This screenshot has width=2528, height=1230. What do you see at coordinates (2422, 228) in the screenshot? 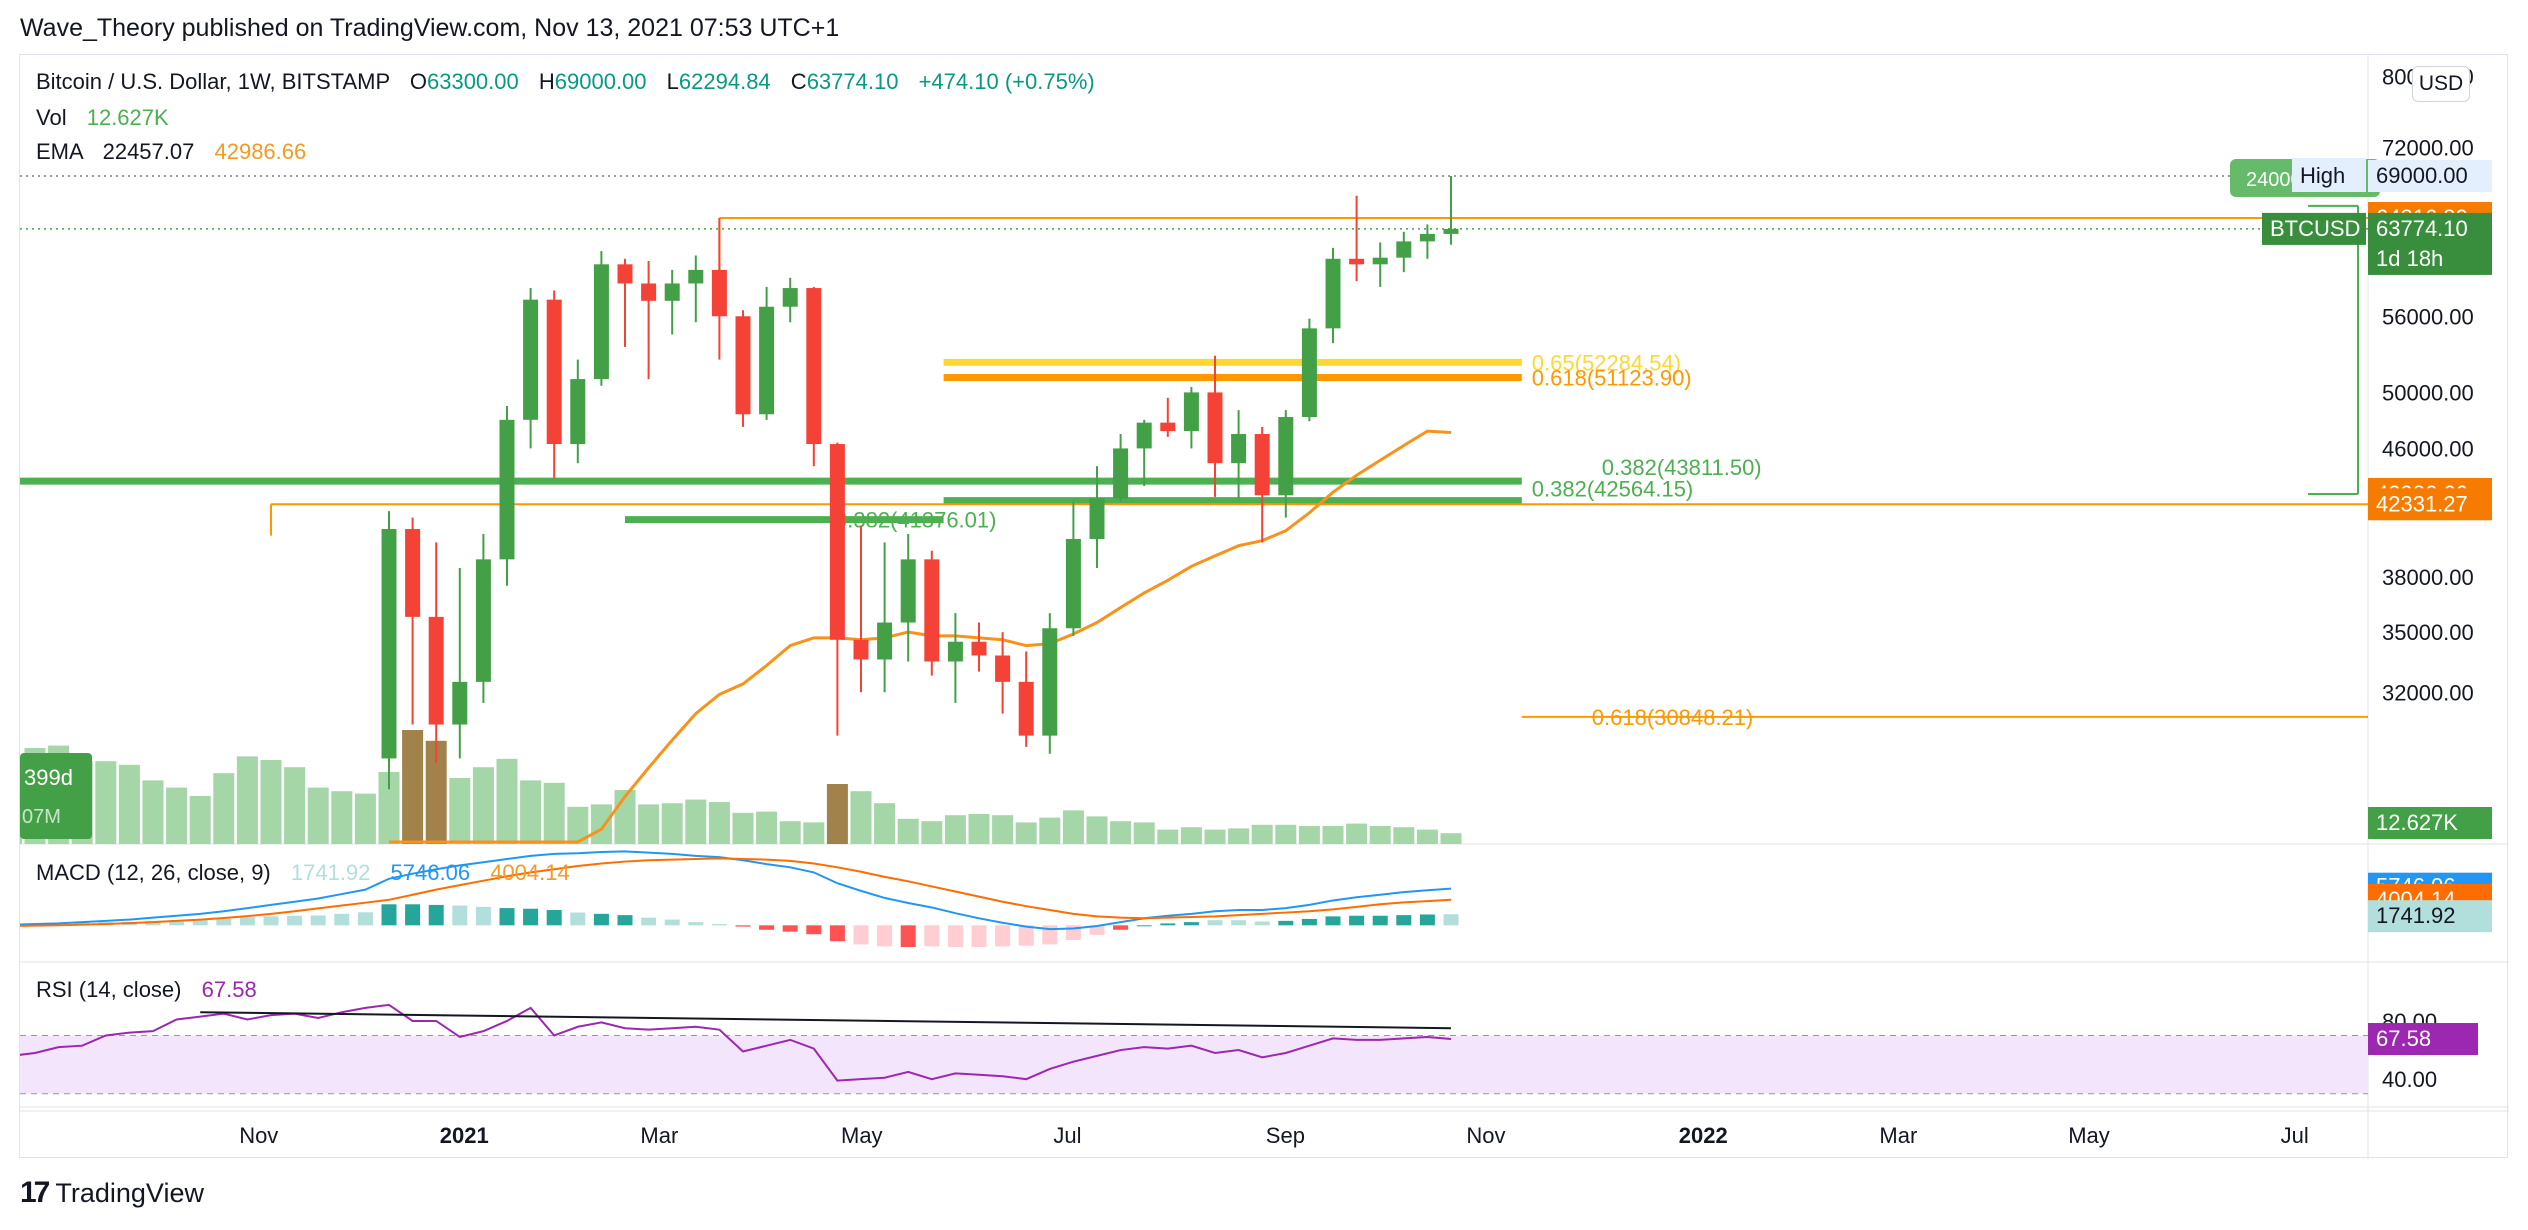
I see `current-price-tag-text: 63774.10` at bounding box center [2422, 228].